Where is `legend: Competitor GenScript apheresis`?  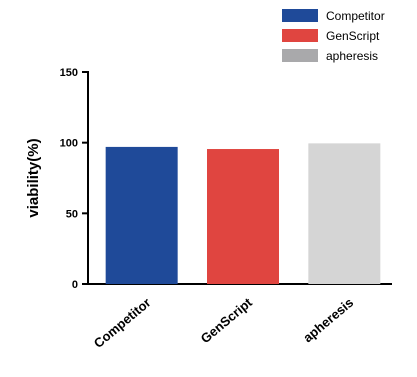
legend: Competitor GenScript apheresis is located at coordinates (333, 36).